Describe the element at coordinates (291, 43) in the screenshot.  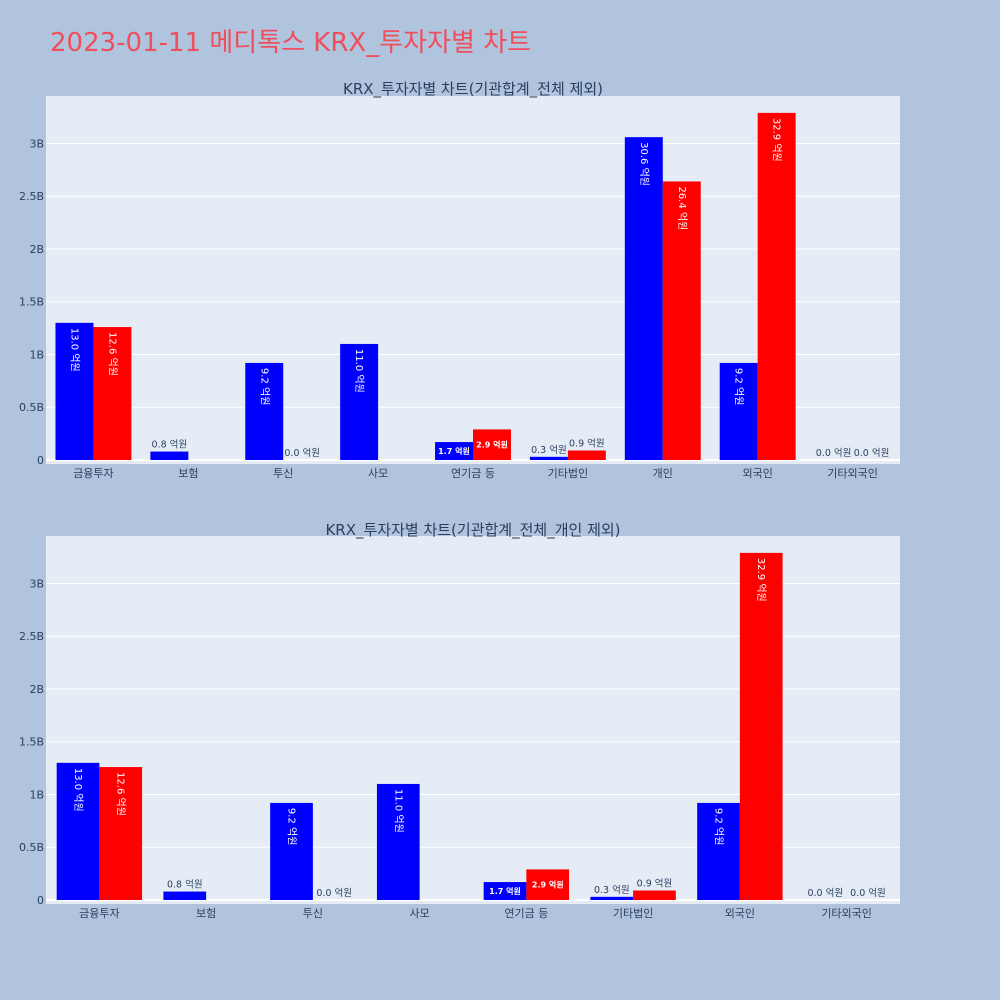
I see `page-title: 2023-01-11 메디톡스 KRX_투자자별 차트` at that location.